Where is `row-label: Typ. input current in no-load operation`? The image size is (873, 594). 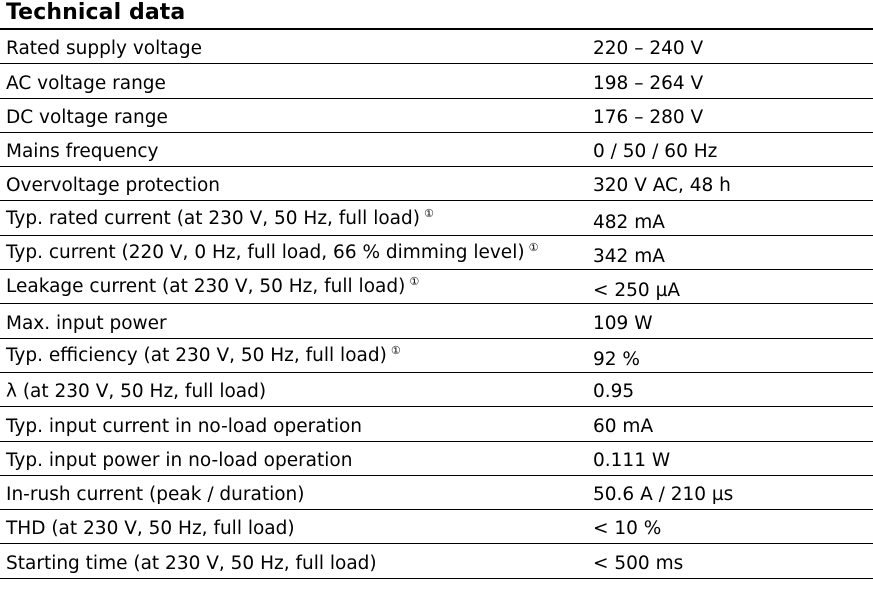 row-label: Typ. input current in no-load operation is located at coordinates (184, 427).